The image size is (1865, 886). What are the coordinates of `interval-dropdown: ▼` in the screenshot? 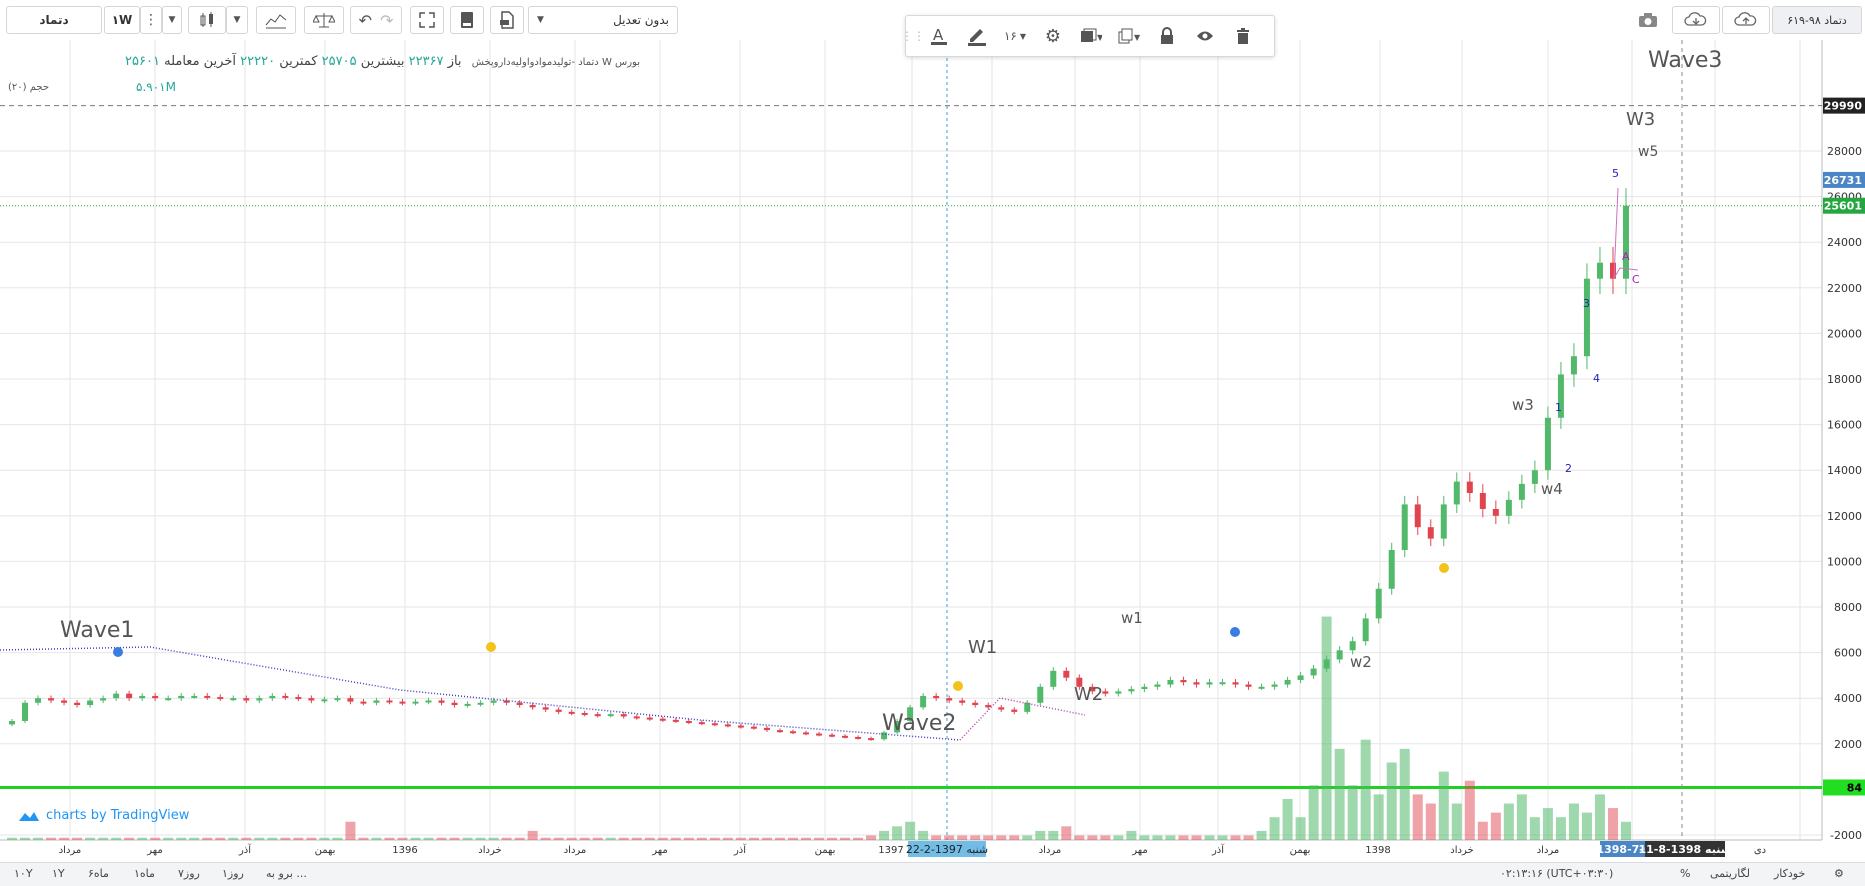 It's located at (172, 20).